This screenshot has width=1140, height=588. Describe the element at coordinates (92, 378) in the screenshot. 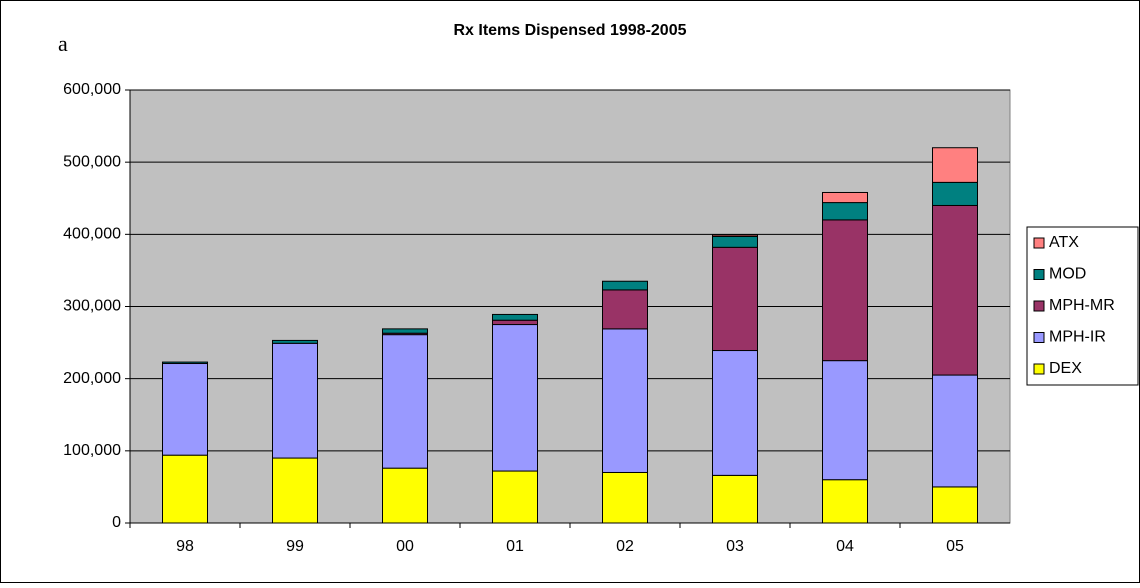

I see `y-tick-label: 200,000` at that location.